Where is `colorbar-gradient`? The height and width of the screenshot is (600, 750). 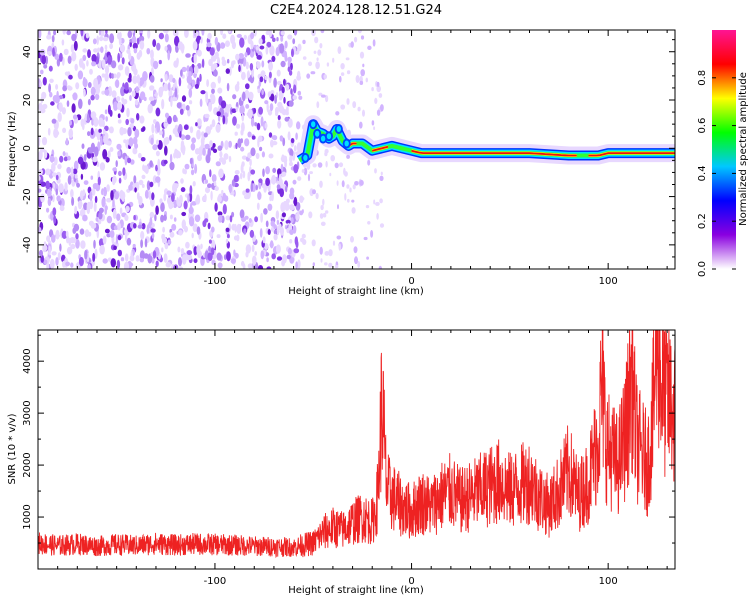
colorbar-gradient is located at coordinates (724, 149).